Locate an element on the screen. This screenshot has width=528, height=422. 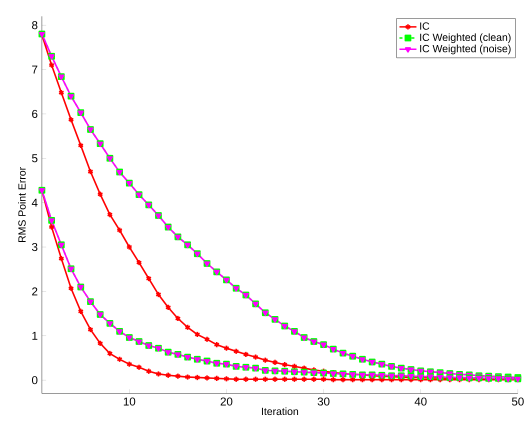
x-tick-label: 30 is located at coordinates (324, 401).